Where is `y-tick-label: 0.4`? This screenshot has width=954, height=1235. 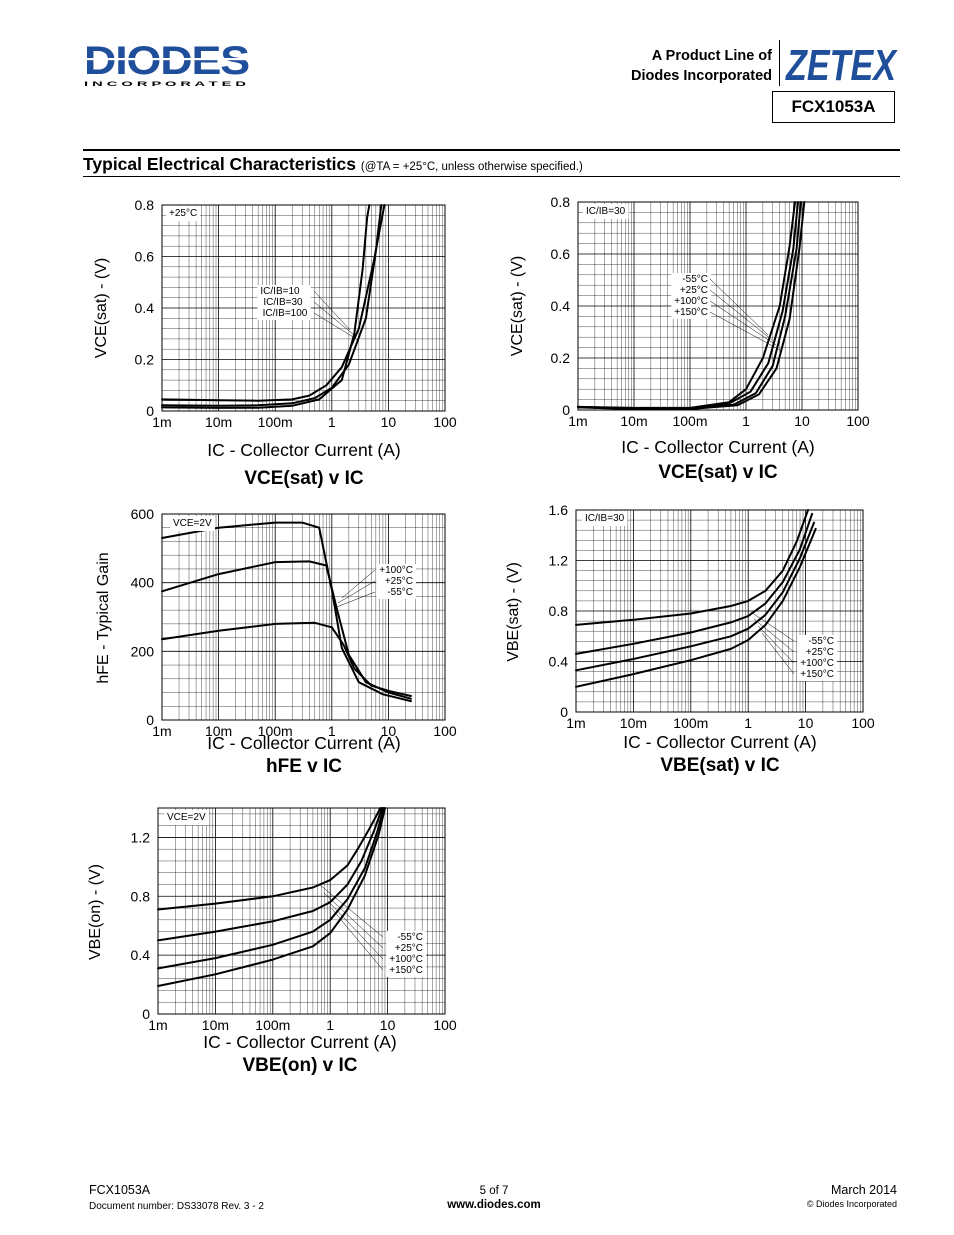
y-tick-label: 0.4 is located at coordinates (561, 306).